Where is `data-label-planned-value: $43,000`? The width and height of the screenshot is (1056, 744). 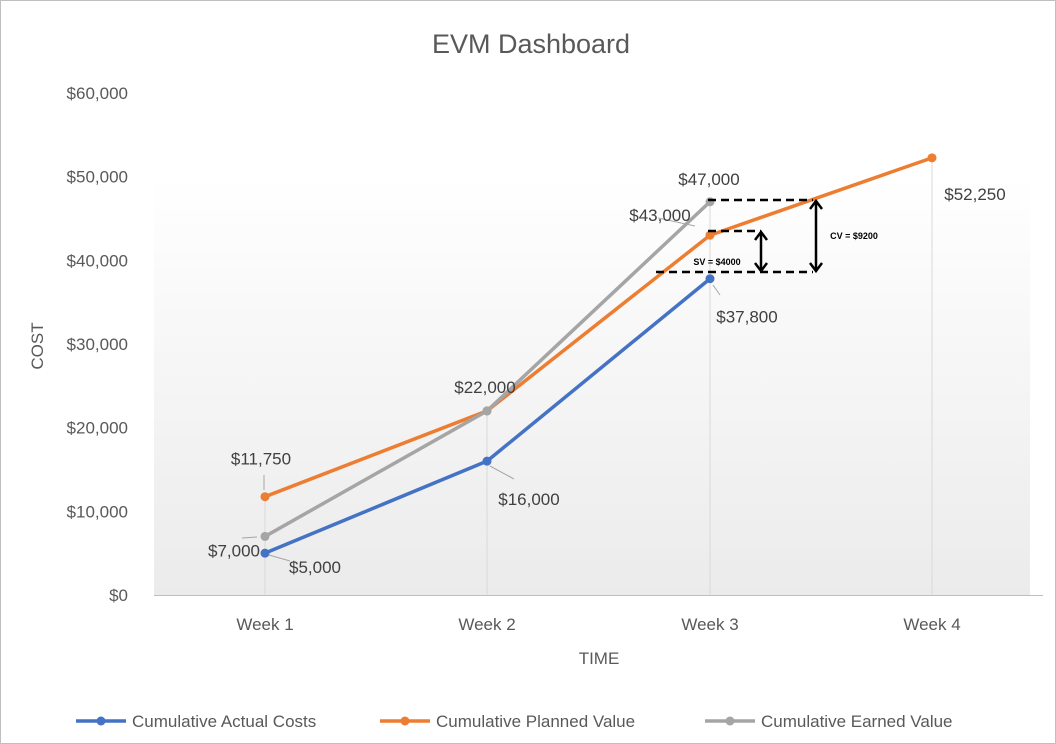 data-label-planned-value: $43,000 is located at coordinates (659, 215).